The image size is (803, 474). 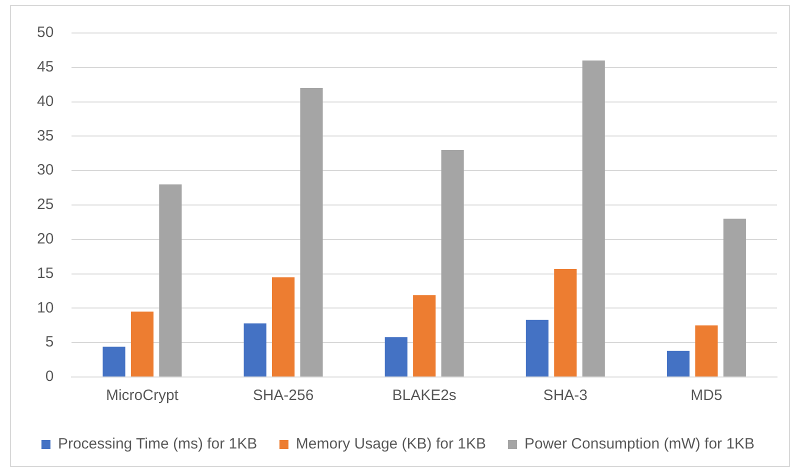 I want to click on x-tick-label: BLAKE2s, so click(x=424, y=395).